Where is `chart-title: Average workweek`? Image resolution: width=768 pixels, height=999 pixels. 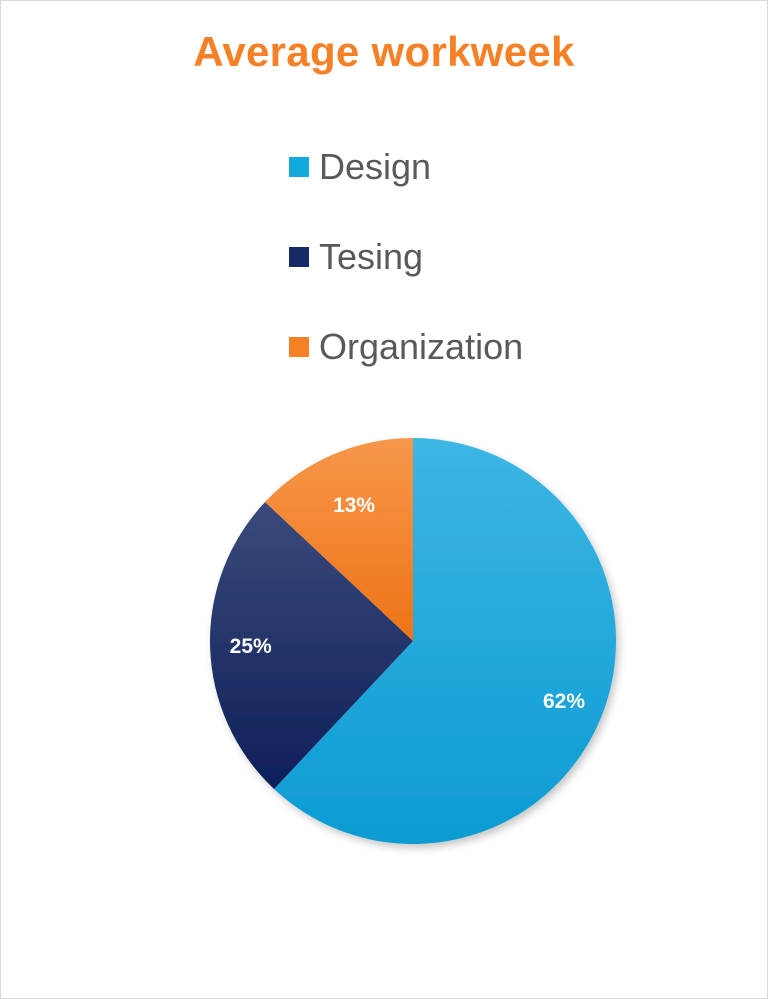 chart-title: Average workweek is located at coordinates (384, 51).